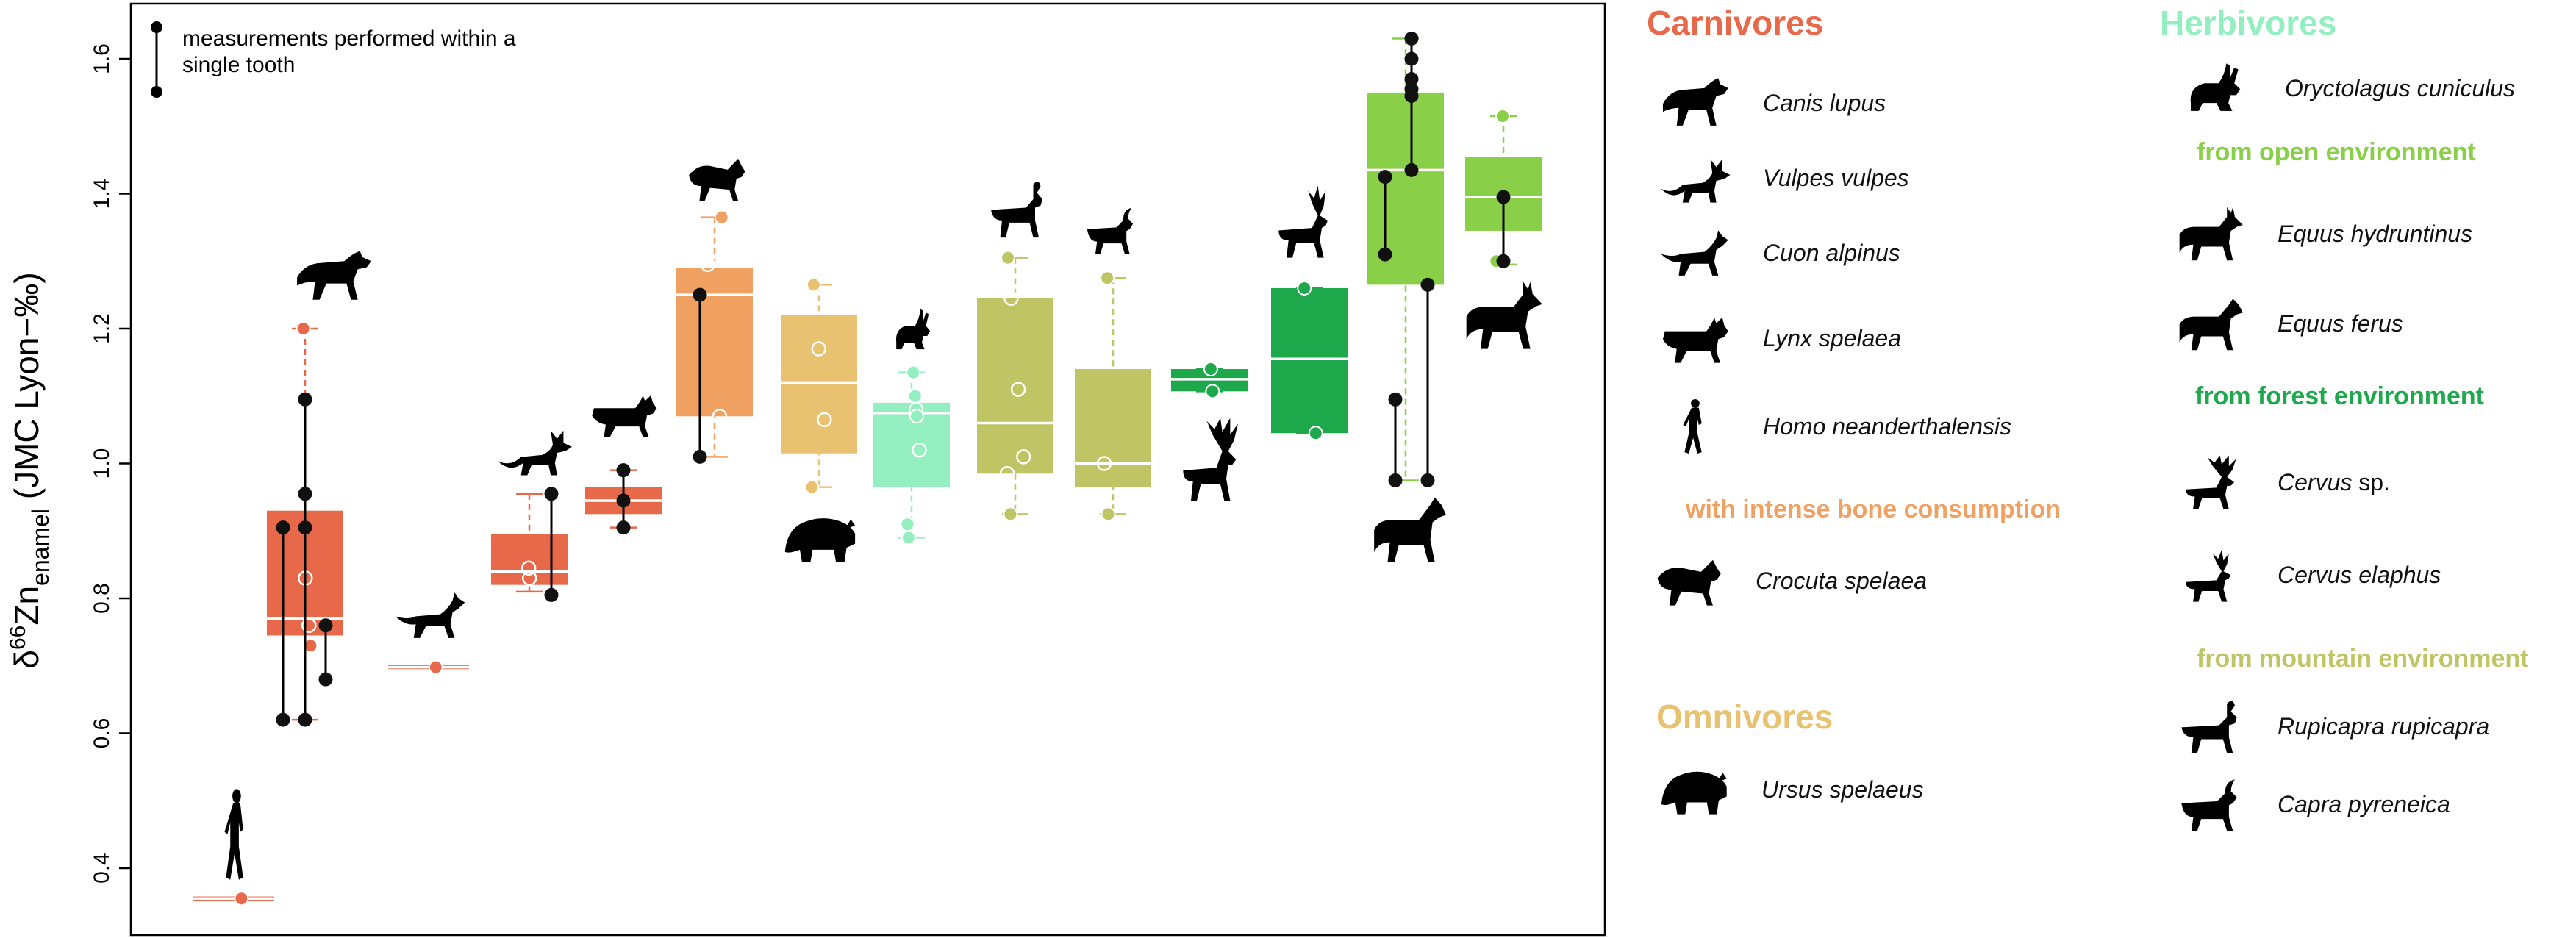 This screenshot has width=2576, height=938. Describe the element at coordinates (1781, 178) in the screenshot. I see `legend-item-vulpes-vulpes: Vulpes vulpes` at that location.